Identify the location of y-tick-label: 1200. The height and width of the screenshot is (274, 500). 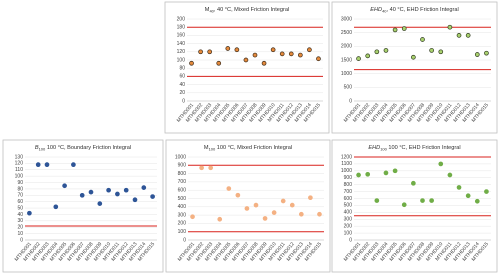
(346, 157).